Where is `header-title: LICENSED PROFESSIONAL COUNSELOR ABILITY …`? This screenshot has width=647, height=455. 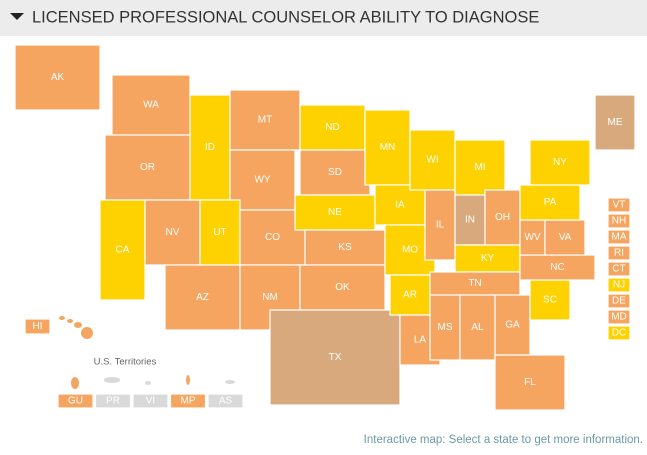
header-title: LICENSED PROFESSIONAL COUNSELOR ABILITY … is located at coordinates (285, 17).